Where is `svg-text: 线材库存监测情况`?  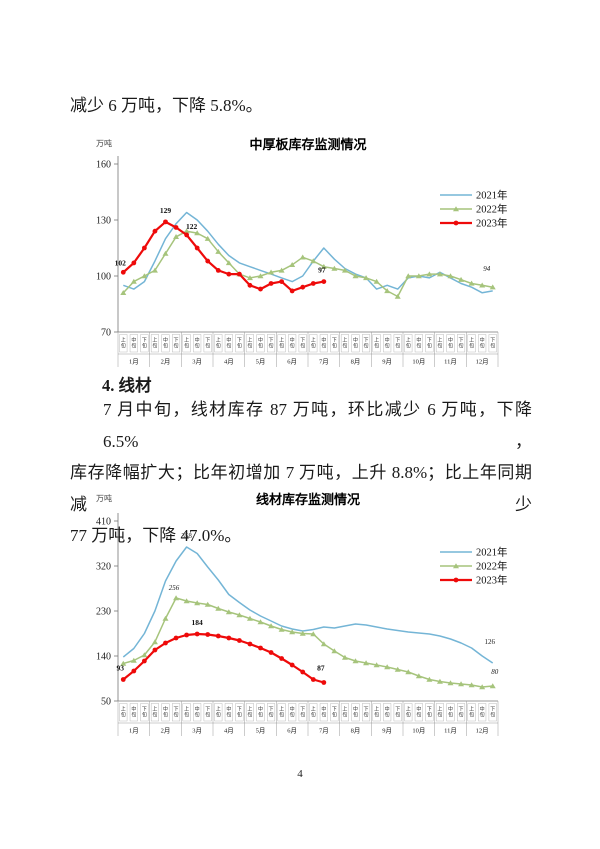
svg-text: 线材库存监测情况 is located at coordinates (308, 499).